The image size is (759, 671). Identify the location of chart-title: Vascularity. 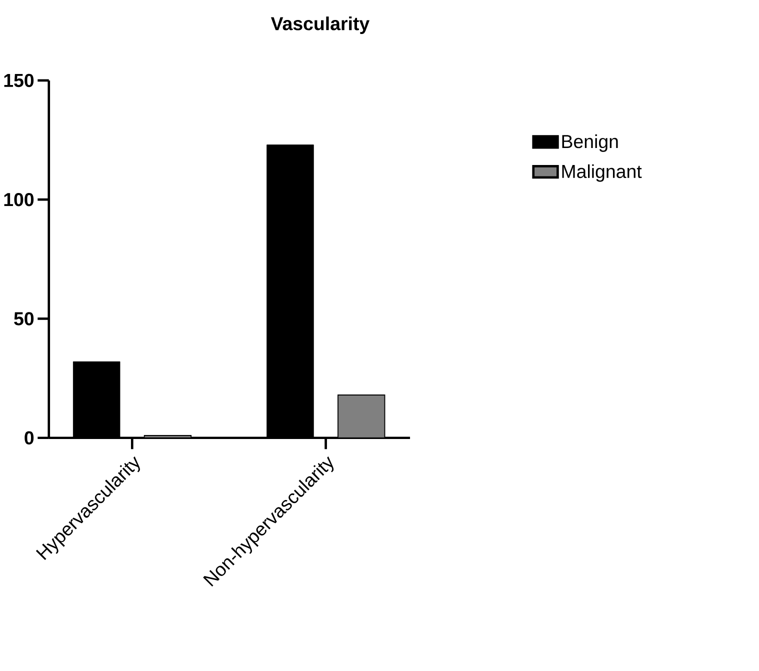
(320, 25).